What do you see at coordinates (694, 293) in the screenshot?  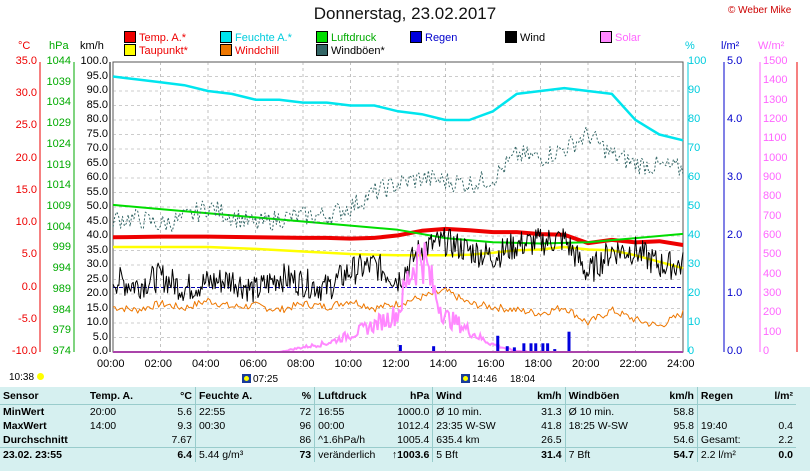 I see `humidity-tick: 20` at bounding box center [694, 293].